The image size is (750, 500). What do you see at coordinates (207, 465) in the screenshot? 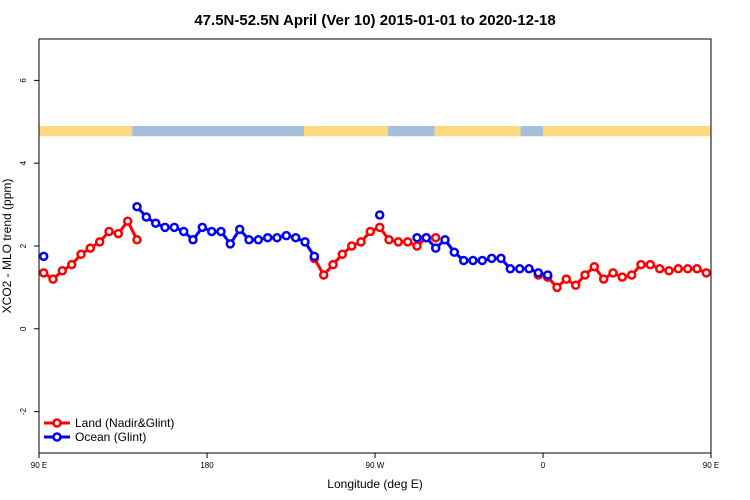
I see `x-tick-label: 180` at bounding box center [207, 465].